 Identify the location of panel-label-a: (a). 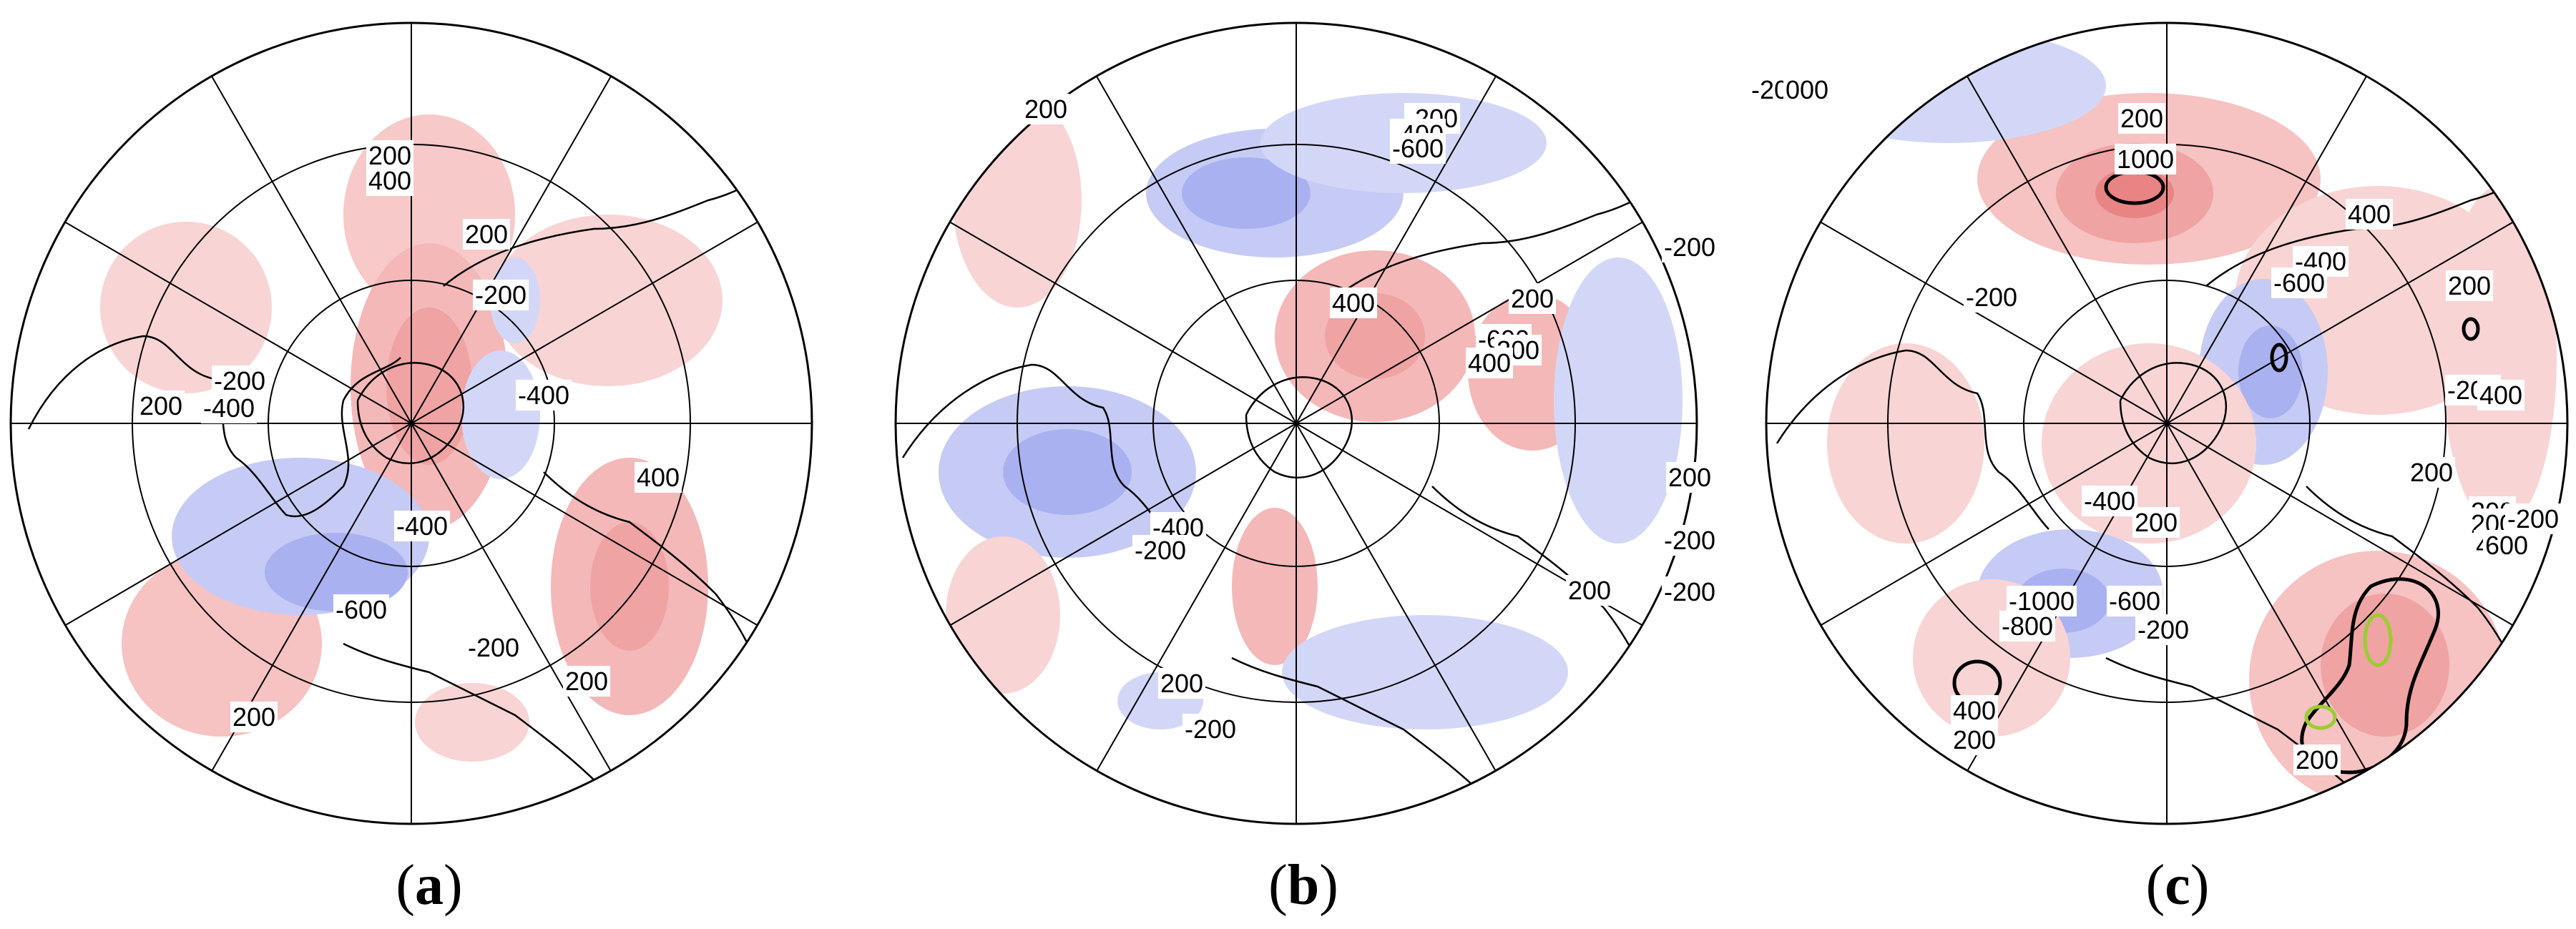
(429, 885).